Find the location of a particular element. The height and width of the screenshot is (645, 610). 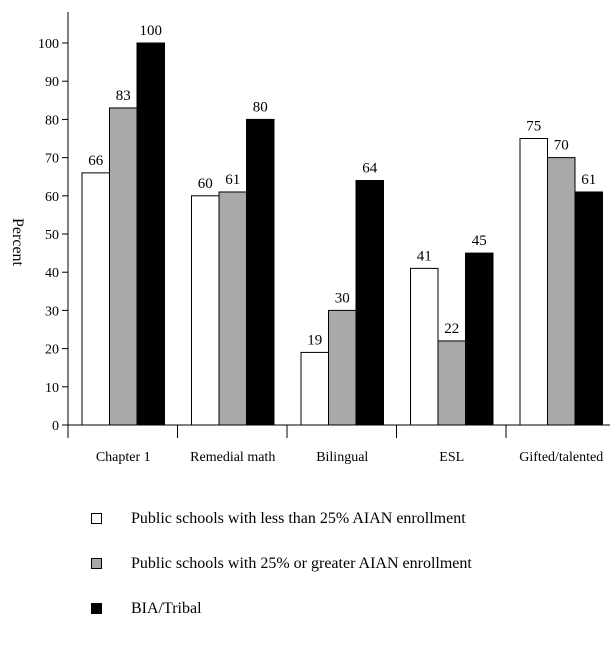

x-tick-label-gifted-talented: Gifted/talented is located at coordinates (561, 457).